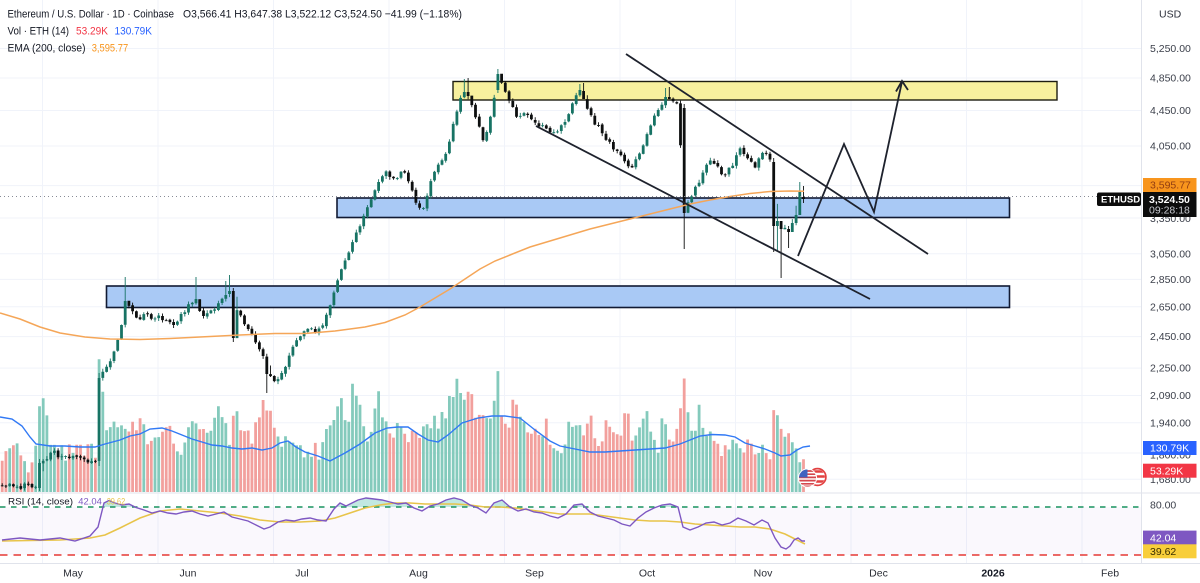 Image resolution: width=1200 pixels, height=583 pixels. I want to click on svg-text: Jul, so click(301, 574).